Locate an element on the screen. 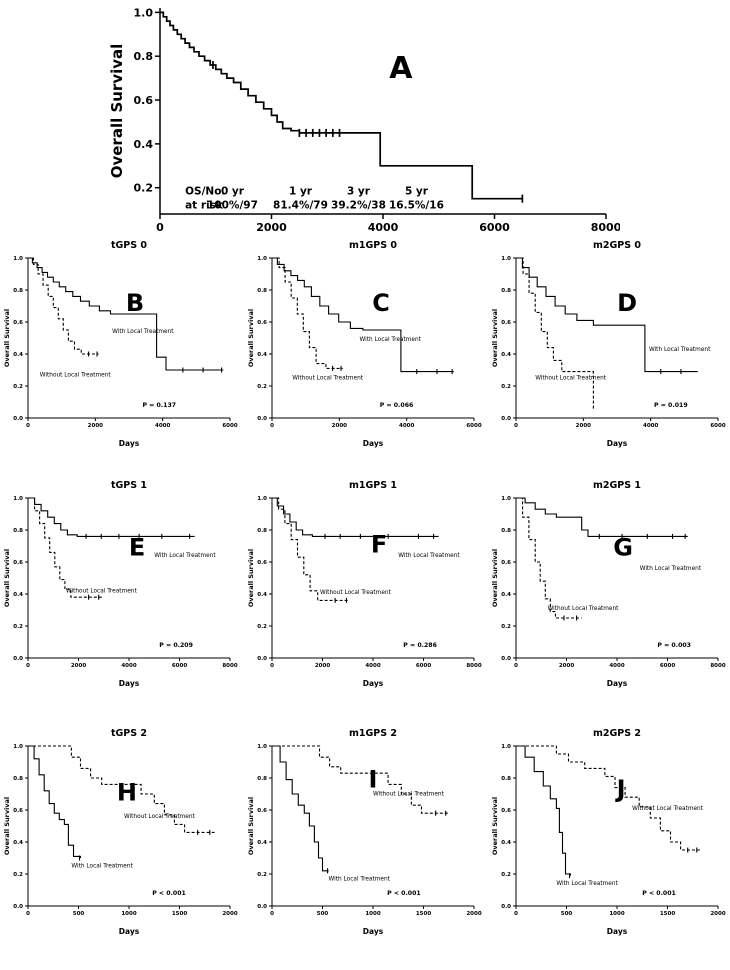  p-value-label: P = 0.209 is located at coordinates (176, 645).